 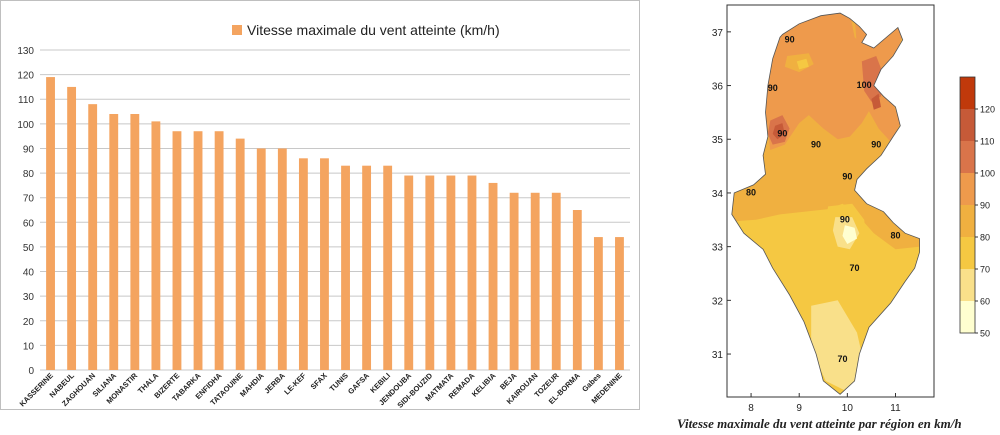 I want to click on map-y-tick-label: 34, so click(x=718, y=194).